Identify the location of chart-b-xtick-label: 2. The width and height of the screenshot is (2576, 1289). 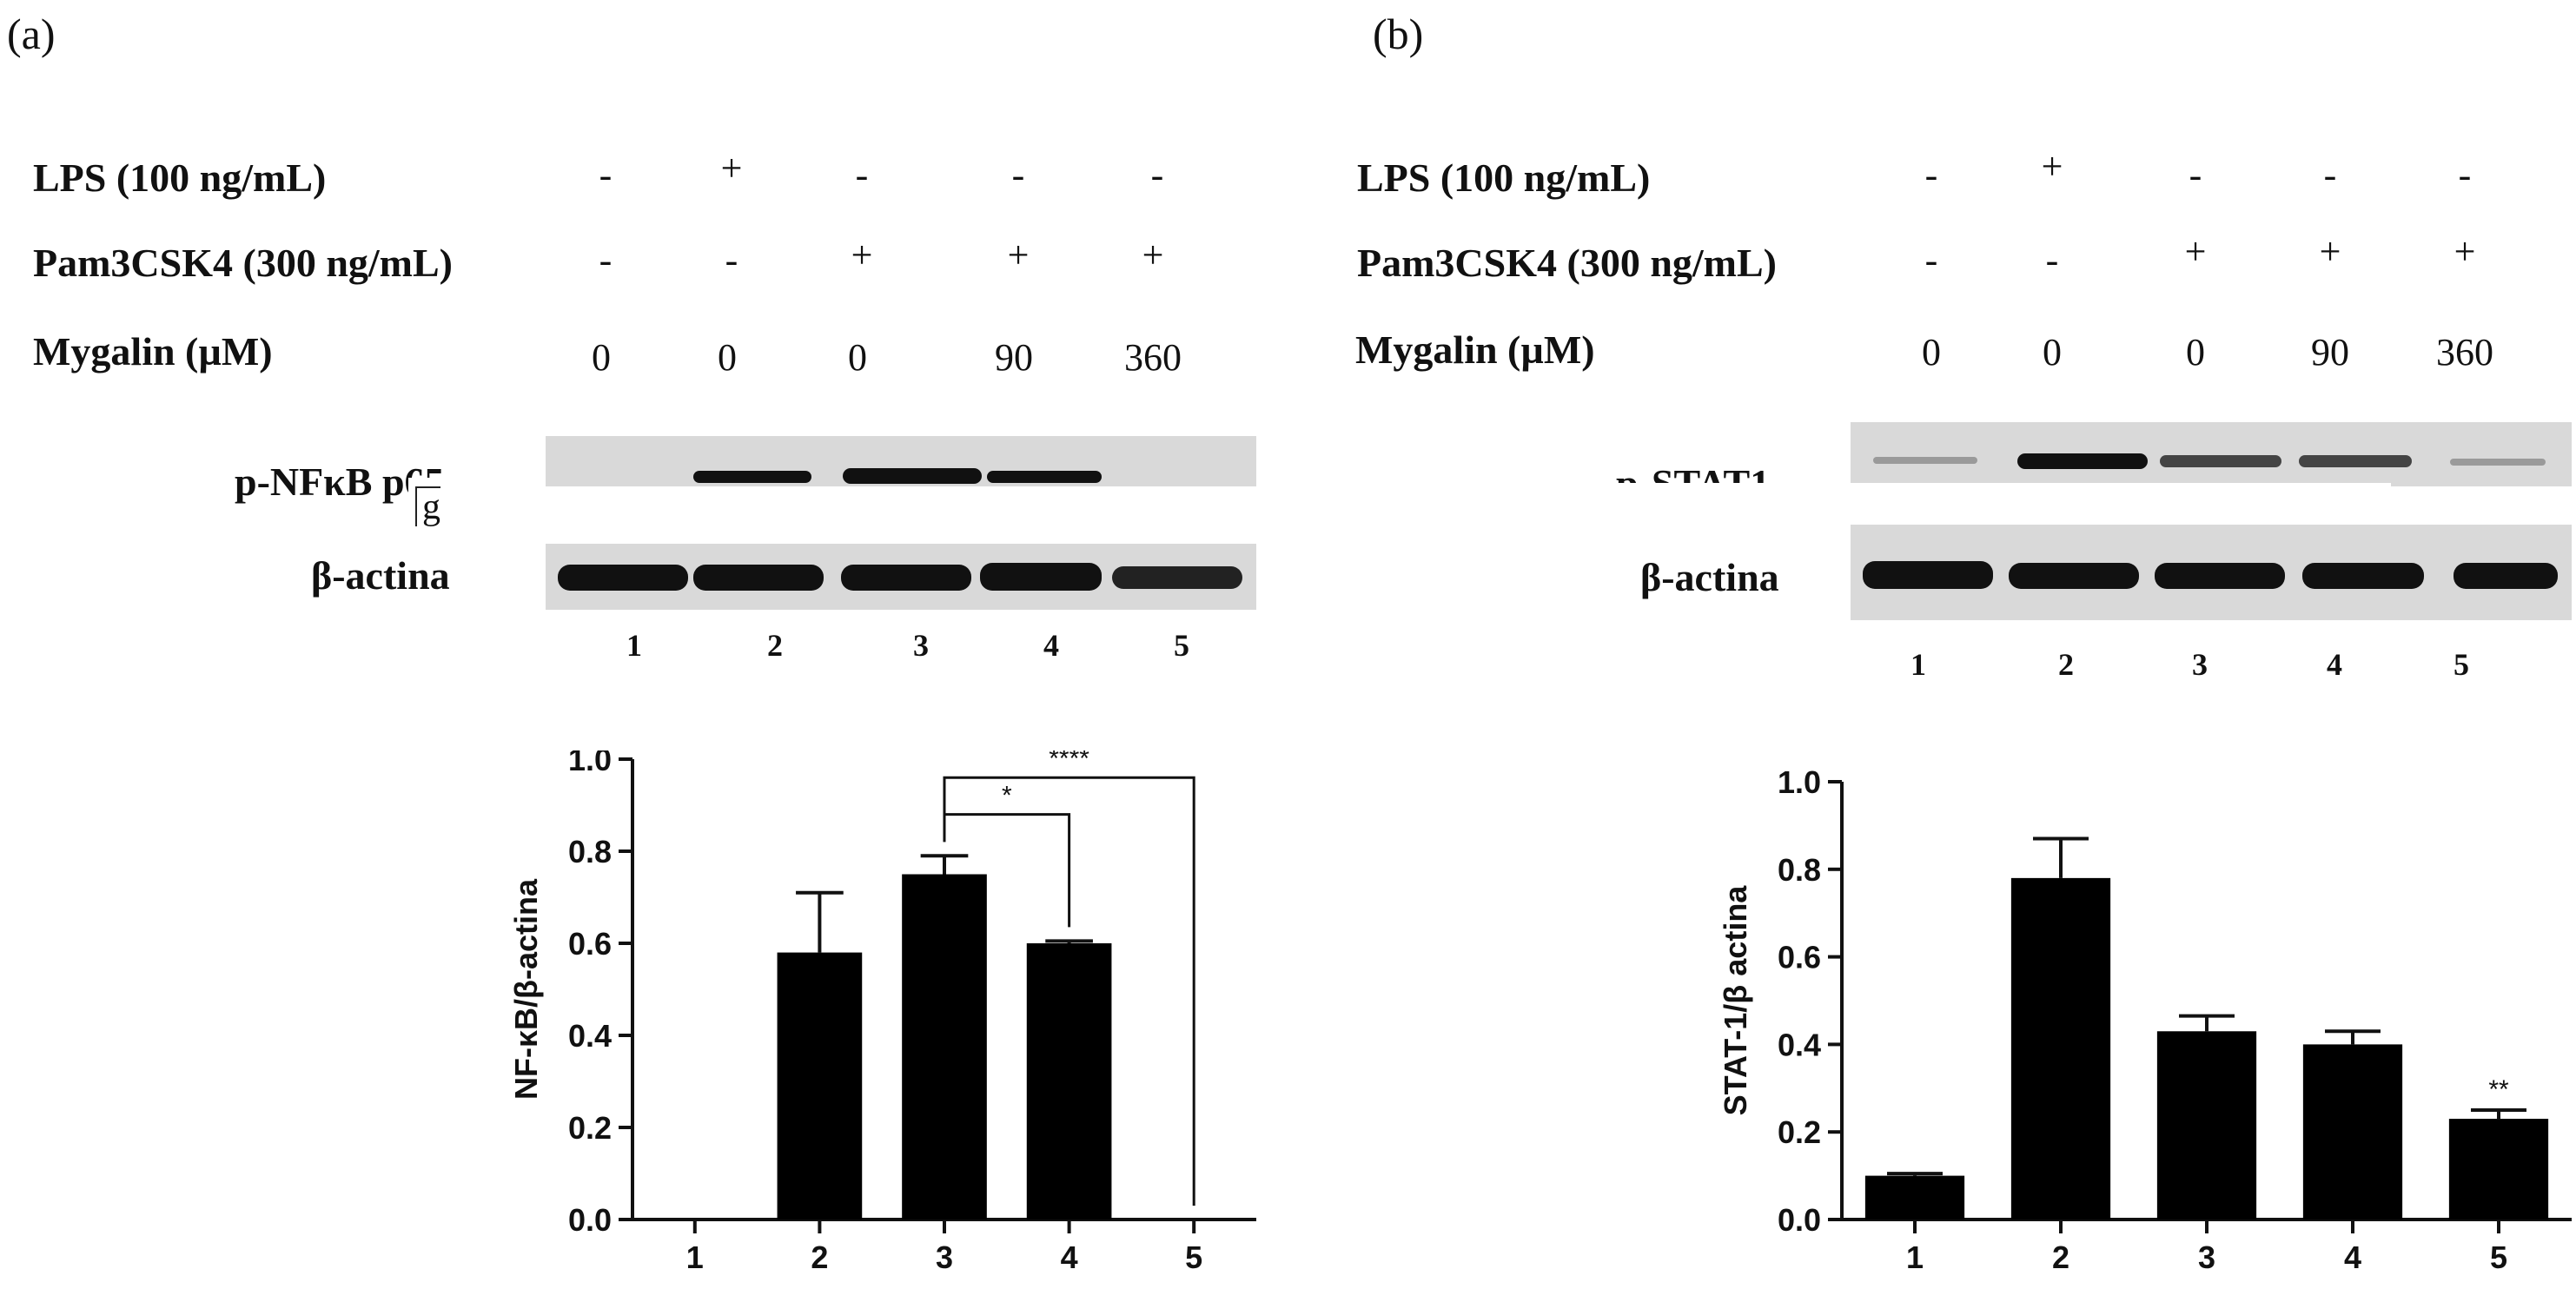
(2060, 1257).